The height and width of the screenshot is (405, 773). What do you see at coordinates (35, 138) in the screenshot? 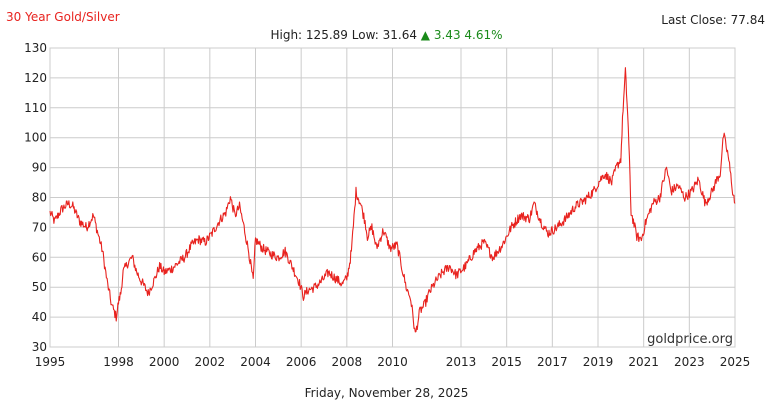
I see `y-tick-label: 100` at bounding box center [35, 138].